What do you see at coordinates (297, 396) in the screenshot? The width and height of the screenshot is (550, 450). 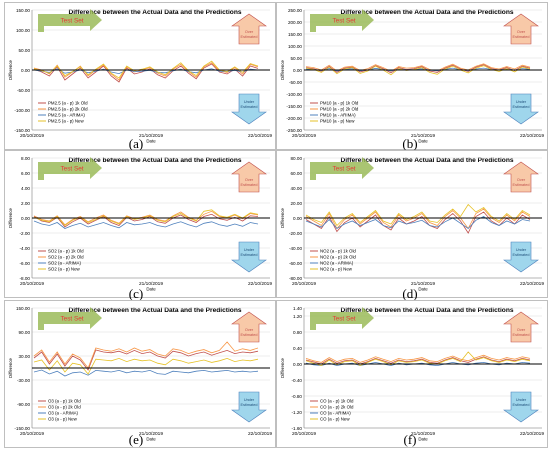 I see `y-tick-label: -0.80` at bounding box center [297, 396].